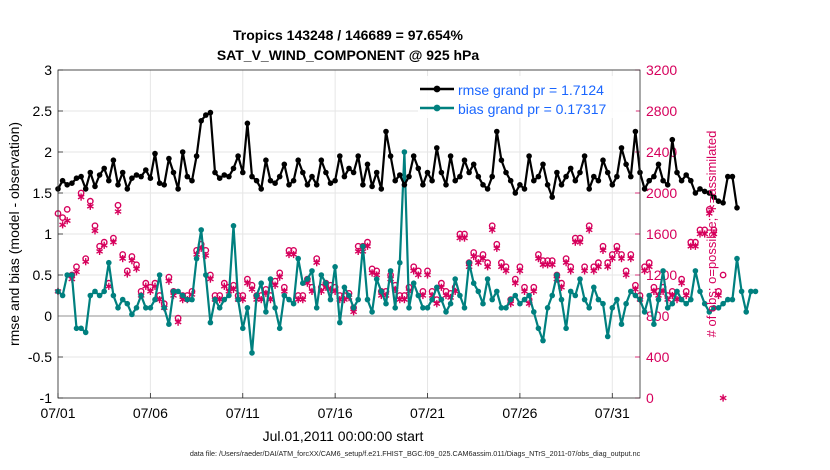 This screenshot has width=830, height=470. Describe the element at coordinates (67, 209) in the screenshot. I see `possible-obs-marker` at that location.